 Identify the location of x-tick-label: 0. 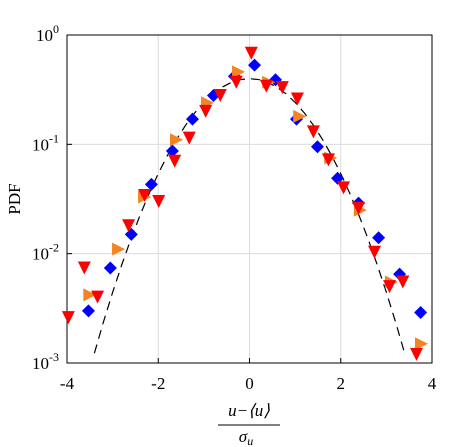
(249, 383).